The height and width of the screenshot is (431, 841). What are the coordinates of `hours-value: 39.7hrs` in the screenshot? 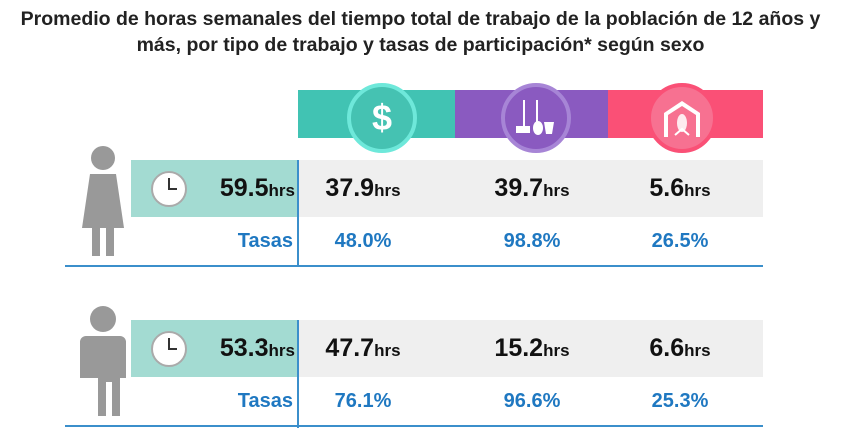 It's located at (532, 188).